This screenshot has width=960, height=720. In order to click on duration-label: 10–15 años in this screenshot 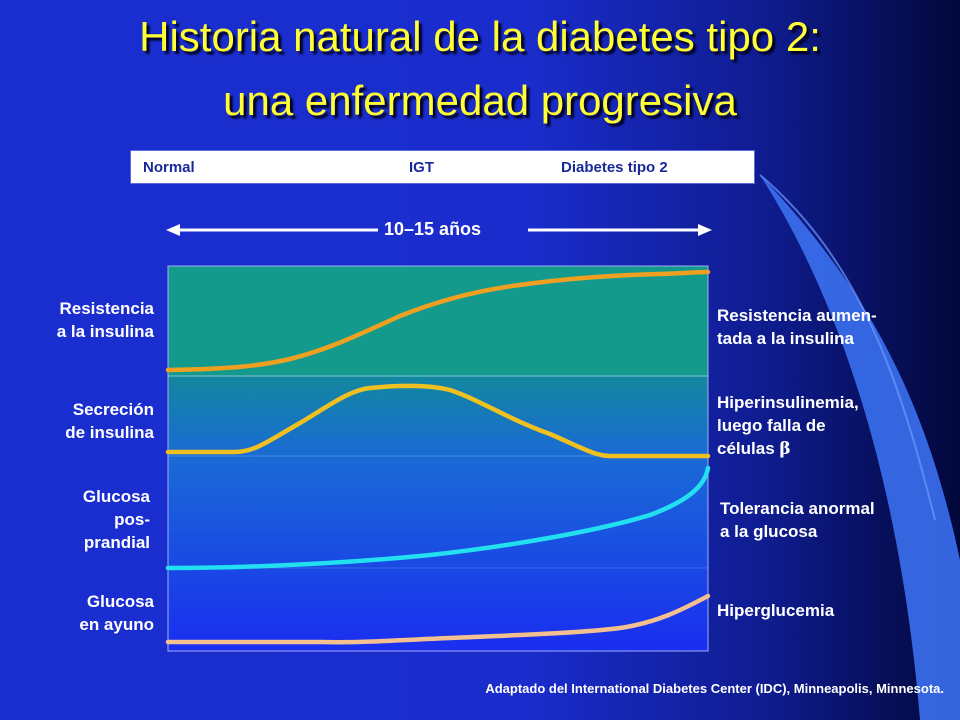, I will do `click(433, 229)`.